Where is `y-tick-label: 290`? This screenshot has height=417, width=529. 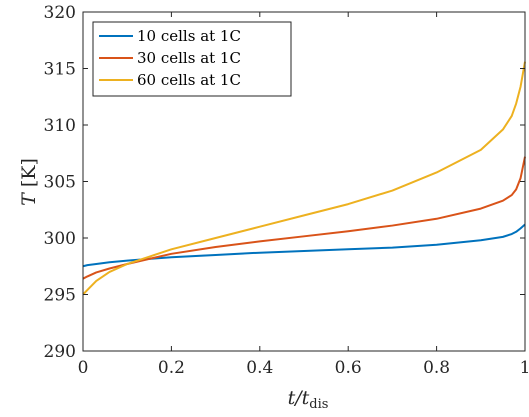 y-tick-label: 290 is located at coordinates (60, 352).